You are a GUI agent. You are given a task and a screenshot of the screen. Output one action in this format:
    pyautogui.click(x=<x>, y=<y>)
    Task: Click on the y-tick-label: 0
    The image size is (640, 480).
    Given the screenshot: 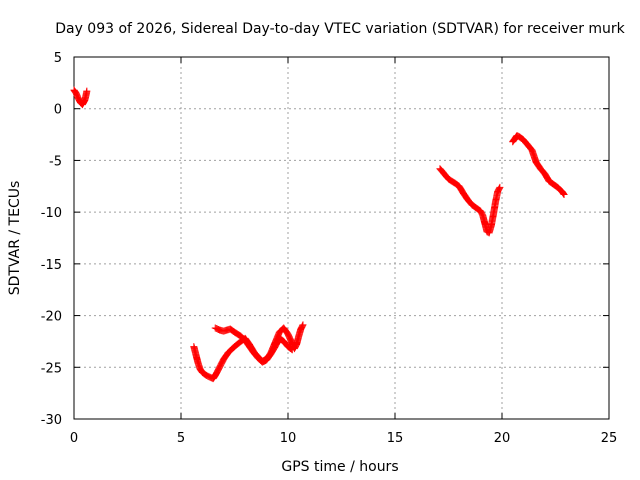 What is the action you would take?
    pyautogui.click(x=58, y=110)
    